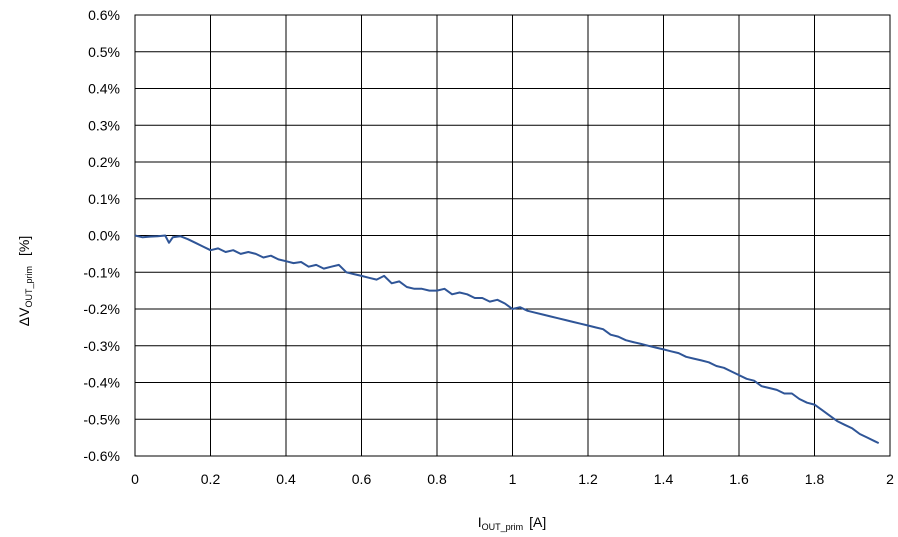 This screenshot has width=898, height=537. What do you see at coordinates (588, 479) in the screenshot?
I see `x-tick-label: 1.2` at bounding box center [588, 479].